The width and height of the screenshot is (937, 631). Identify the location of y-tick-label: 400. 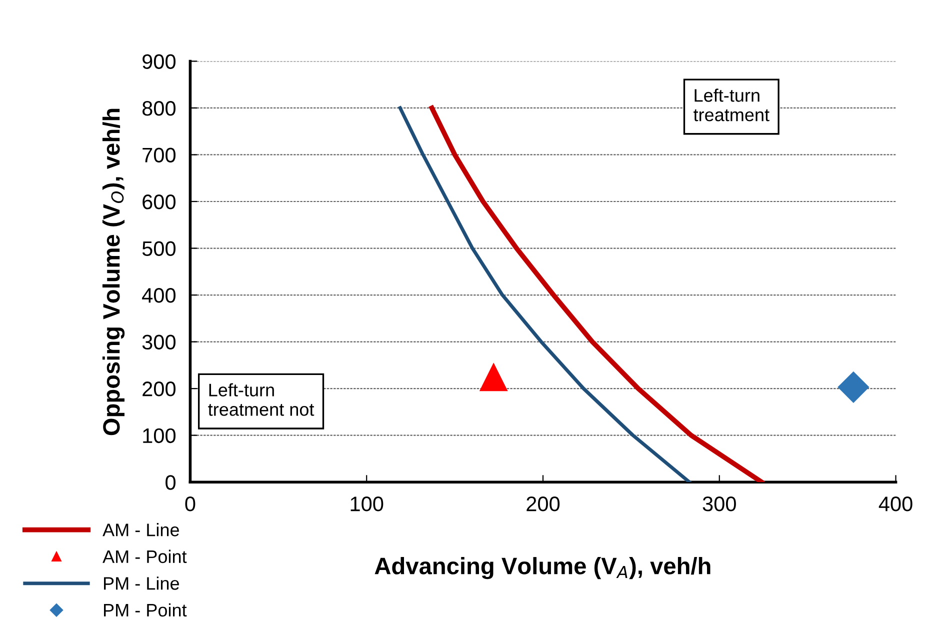
(159, 295).